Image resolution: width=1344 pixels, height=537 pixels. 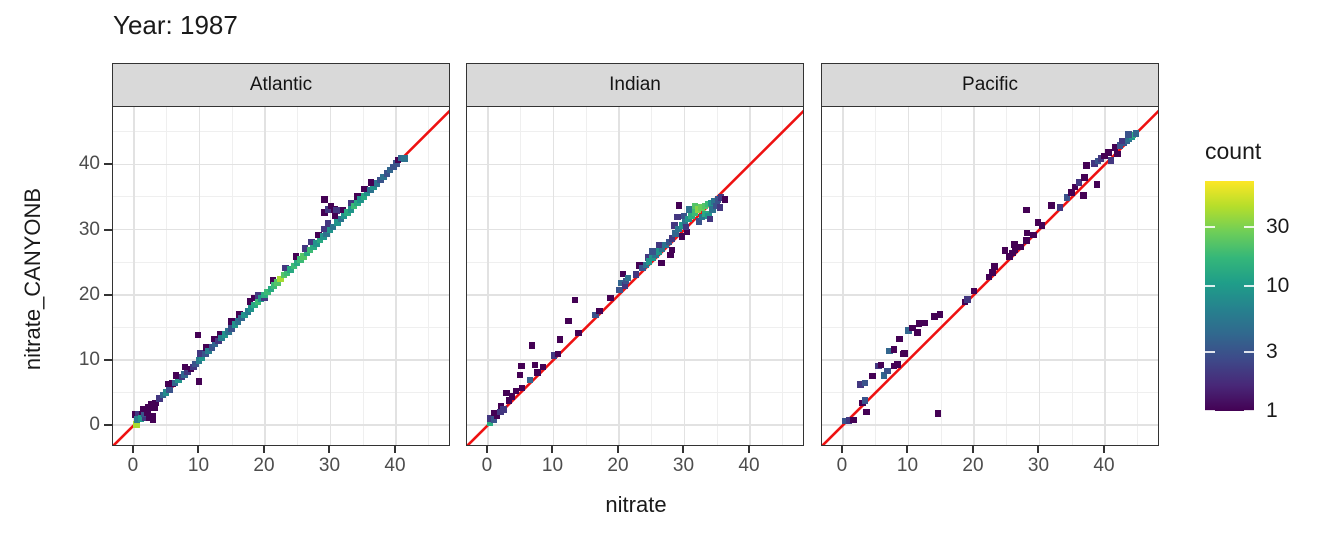 I want to click on count-colorbar-legend: count 30 10 3 1, so click(x=1247, y=280).